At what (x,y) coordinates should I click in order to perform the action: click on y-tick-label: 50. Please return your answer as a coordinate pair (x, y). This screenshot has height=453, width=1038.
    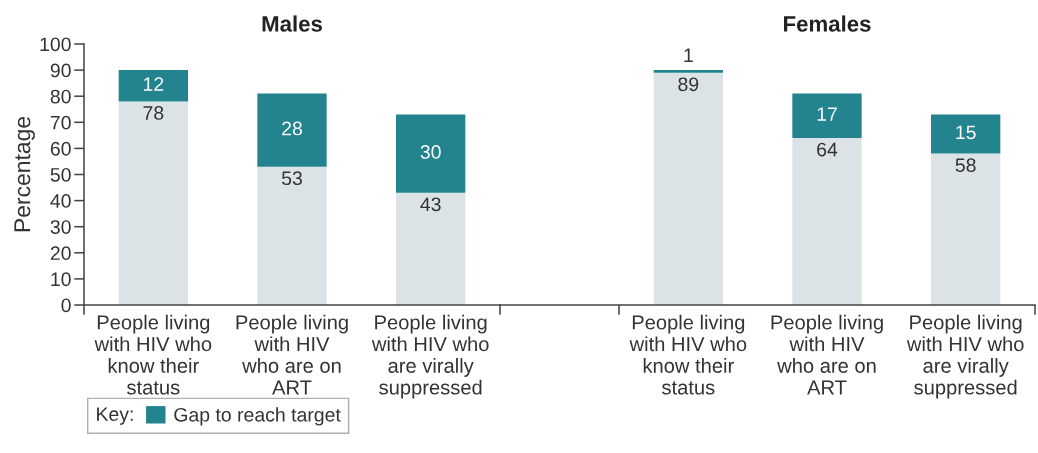
    Looking at the image, I should click on (60, 174).